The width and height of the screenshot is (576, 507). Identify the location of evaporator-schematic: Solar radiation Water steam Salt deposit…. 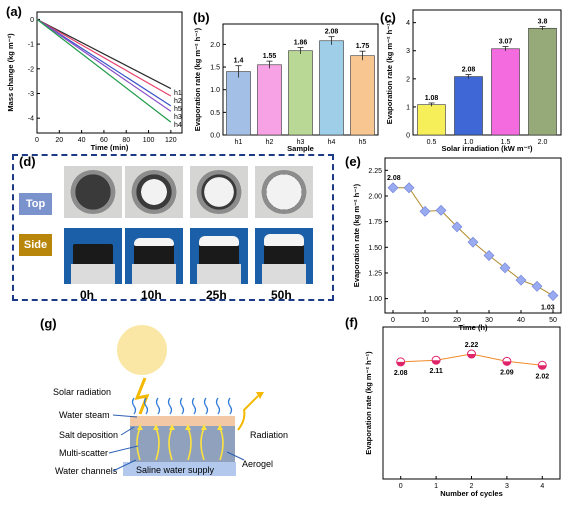
(170, 400).